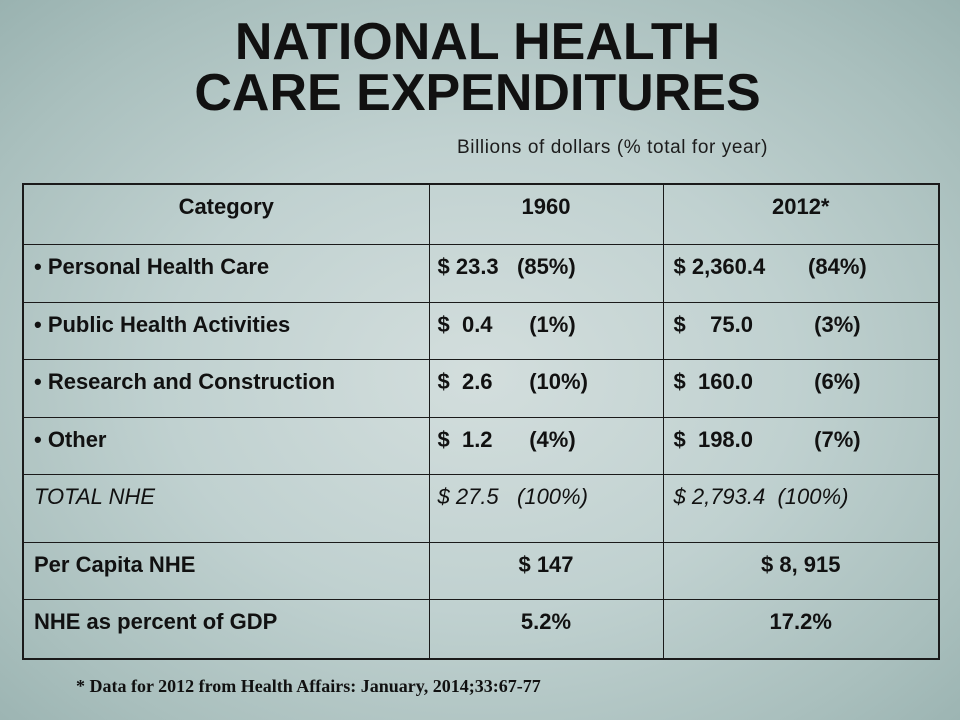 This screenshot has width=960, height=720. I want to click on table-row: • Other $ 1.2 (4%) $ 198.0 (7%), so click(481, 445).